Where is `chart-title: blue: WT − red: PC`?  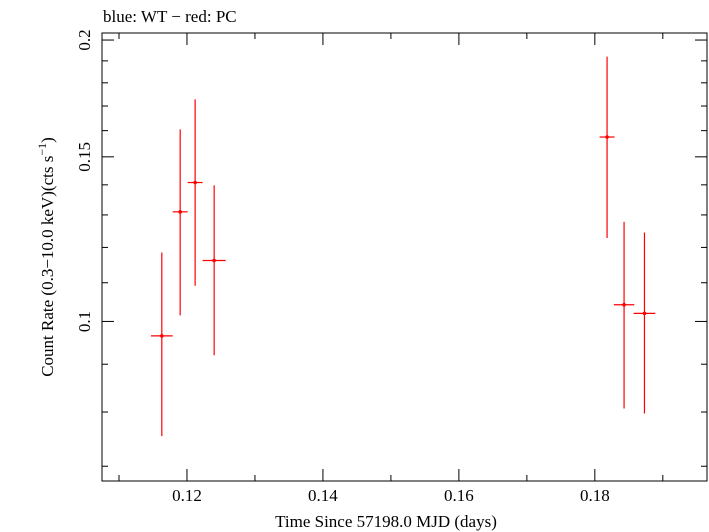 chart-title: blue: WT − red: PC is located at coordinates (170, 16).